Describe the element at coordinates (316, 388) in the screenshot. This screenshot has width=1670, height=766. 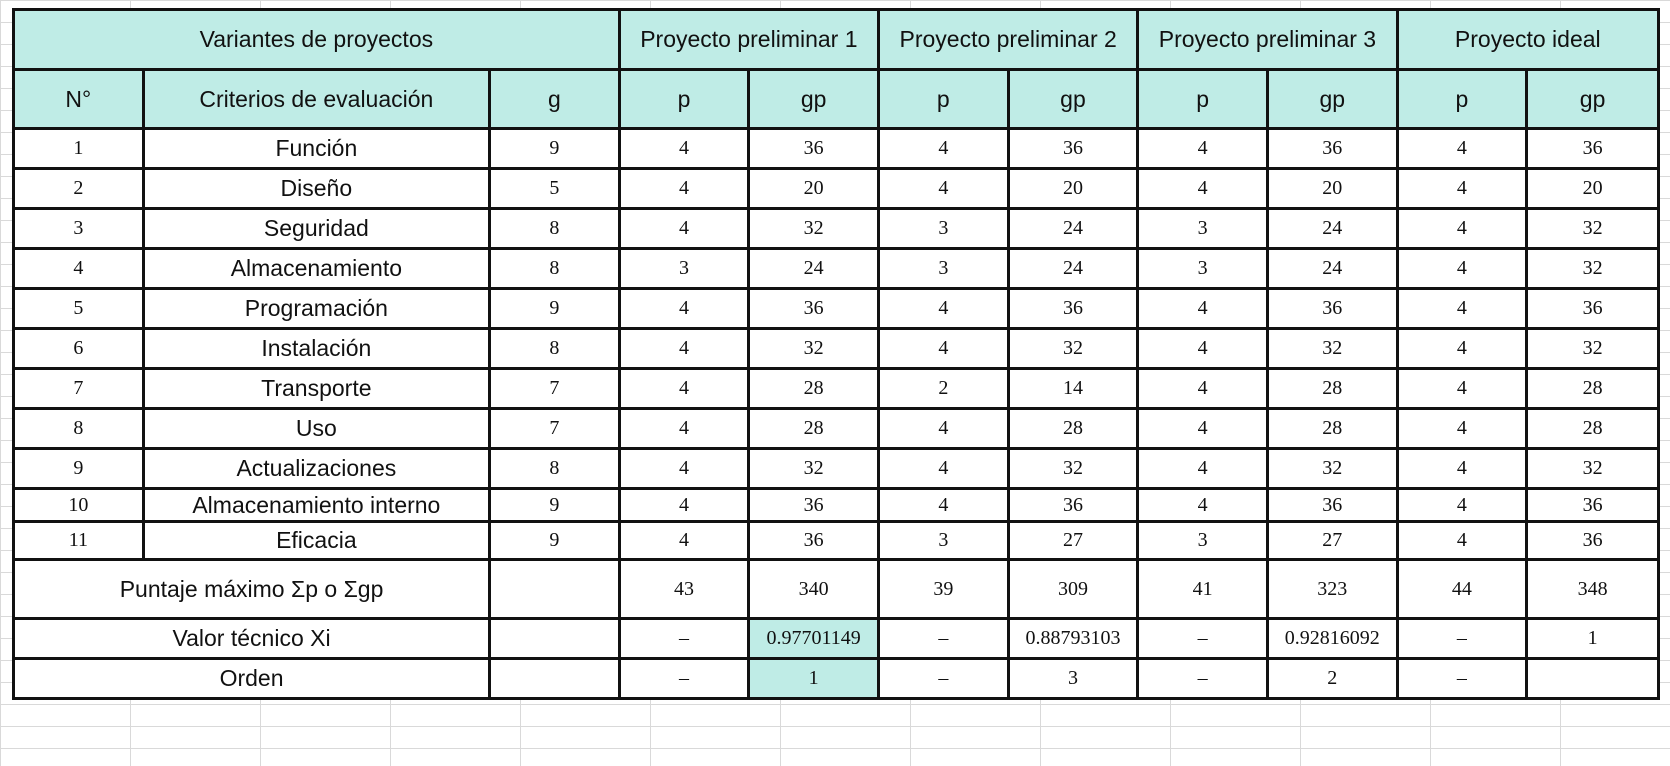
I see `criteria-name: Transporte` at that location.